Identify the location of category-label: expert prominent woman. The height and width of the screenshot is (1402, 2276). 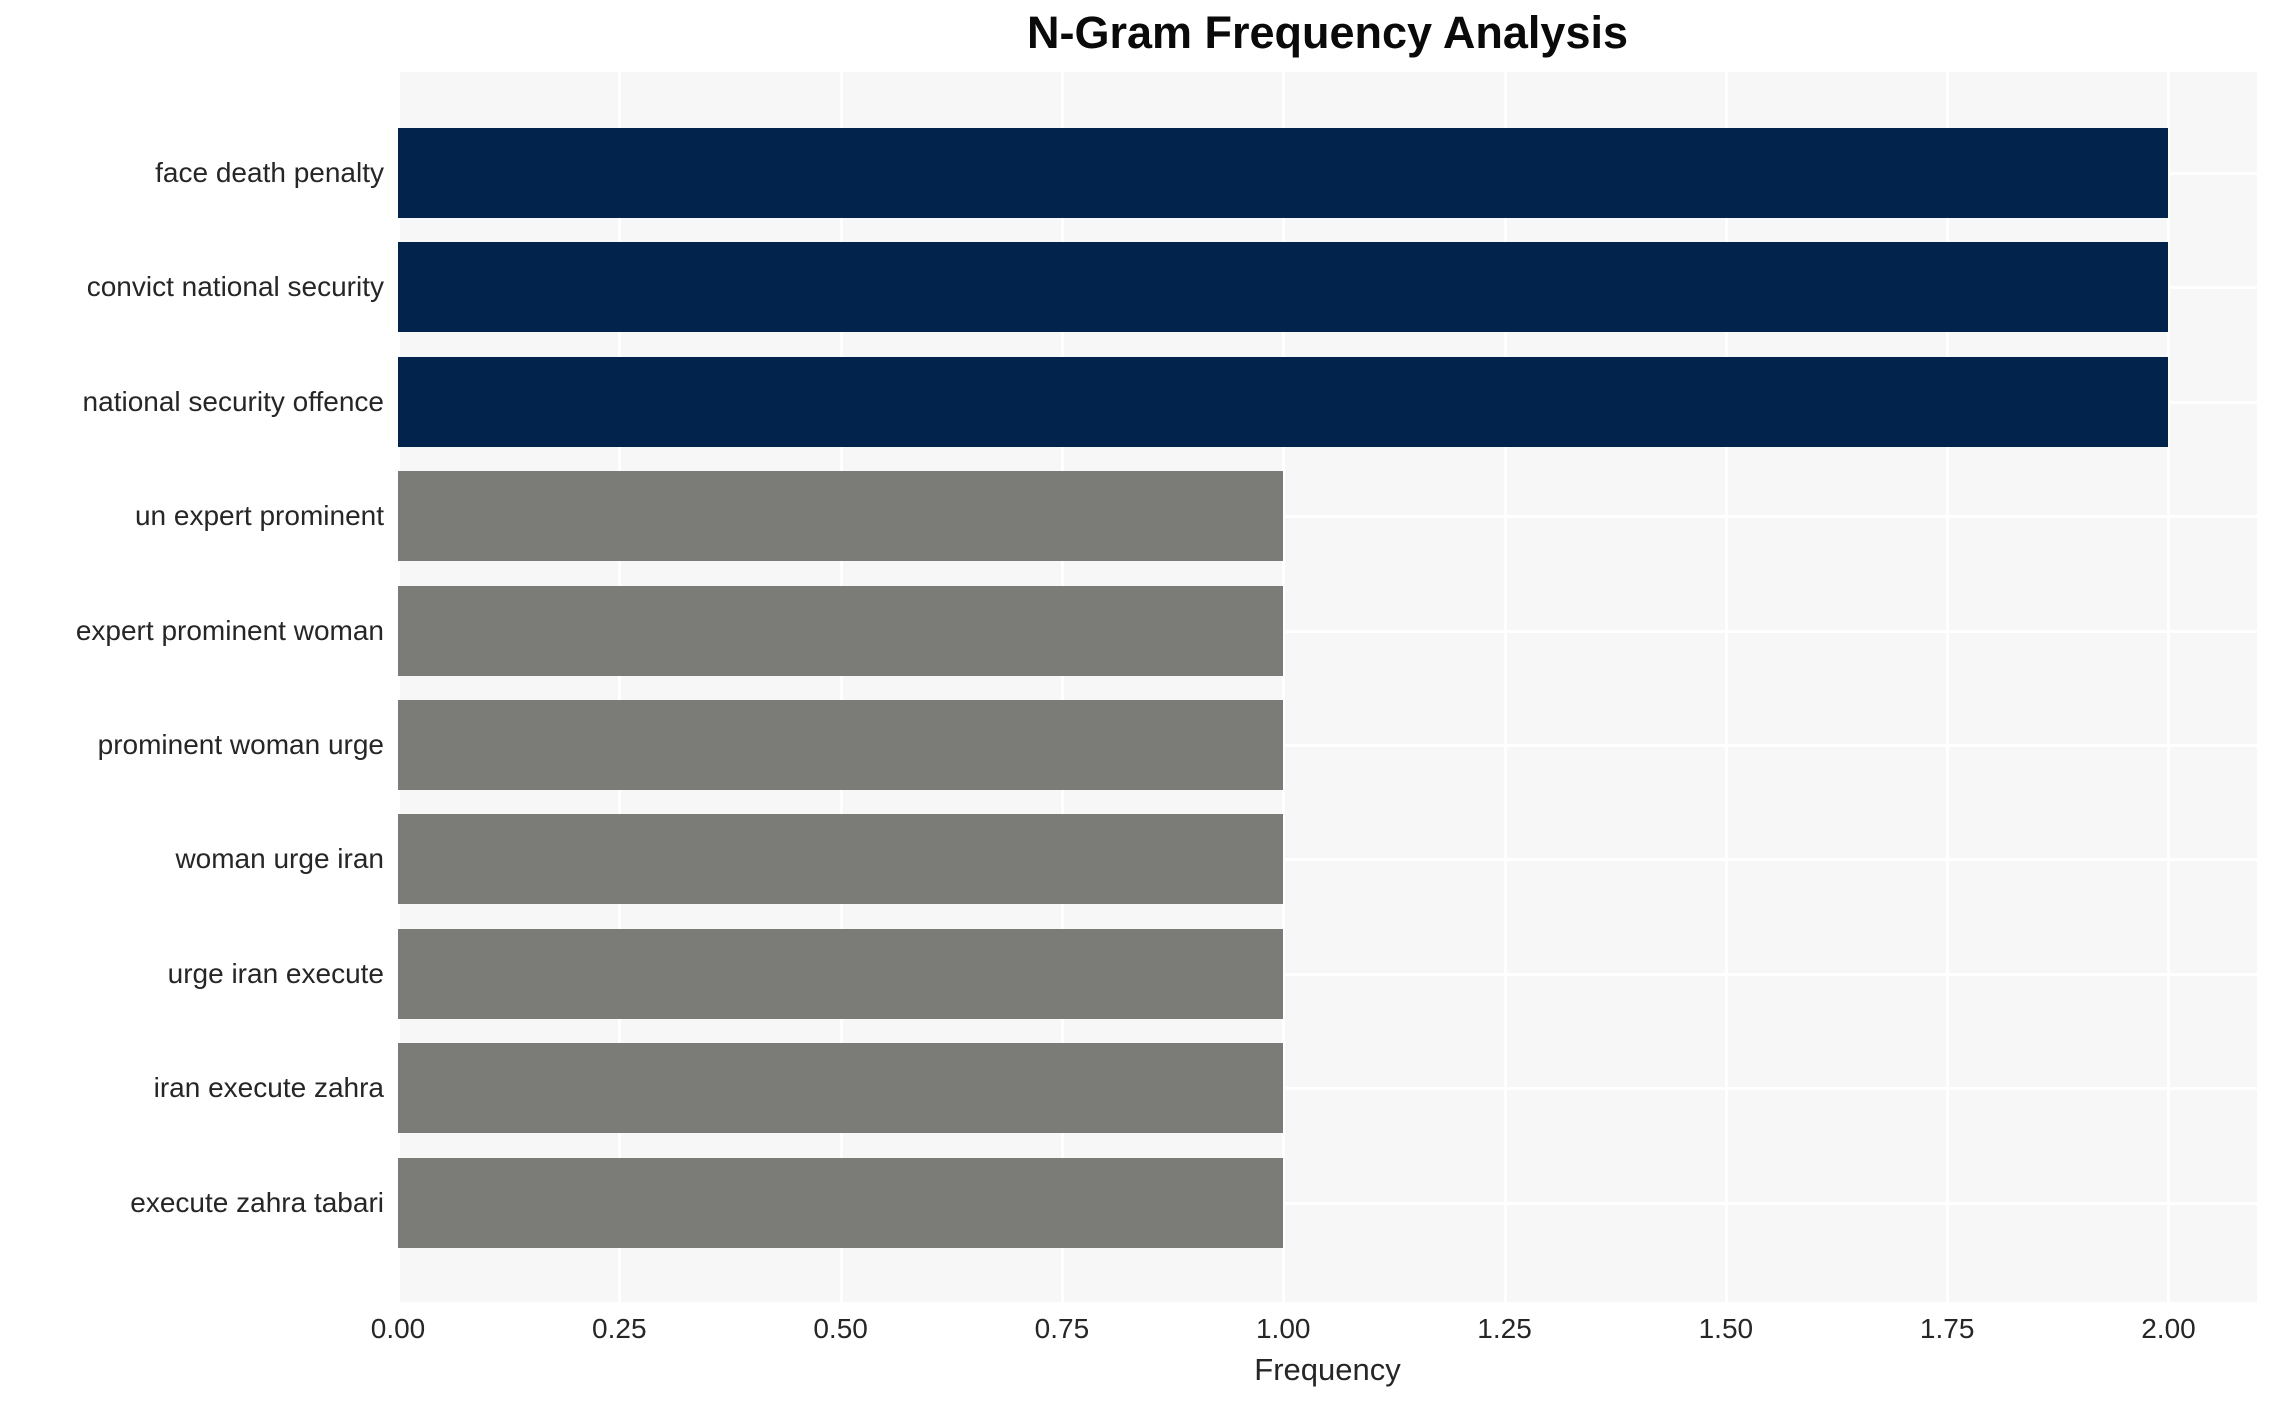
(229, 630).